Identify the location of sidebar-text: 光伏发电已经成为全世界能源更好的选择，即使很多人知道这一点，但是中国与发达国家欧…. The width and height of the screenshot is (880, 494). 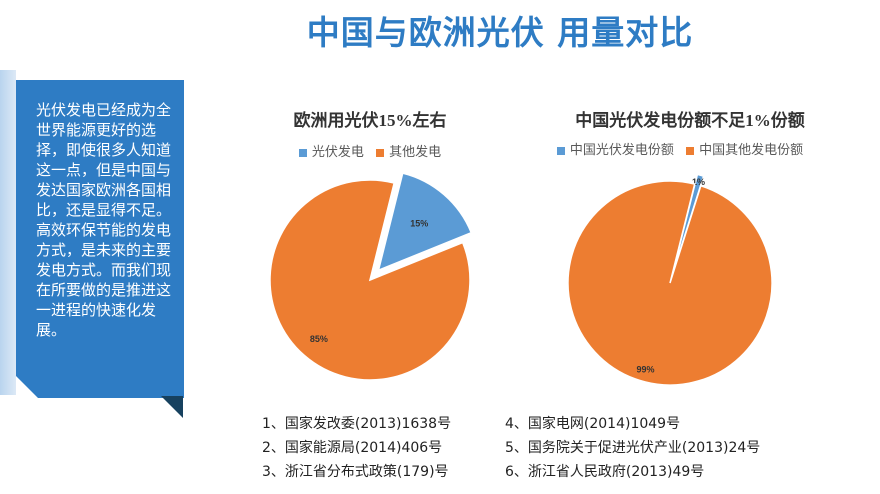
(104, 220).